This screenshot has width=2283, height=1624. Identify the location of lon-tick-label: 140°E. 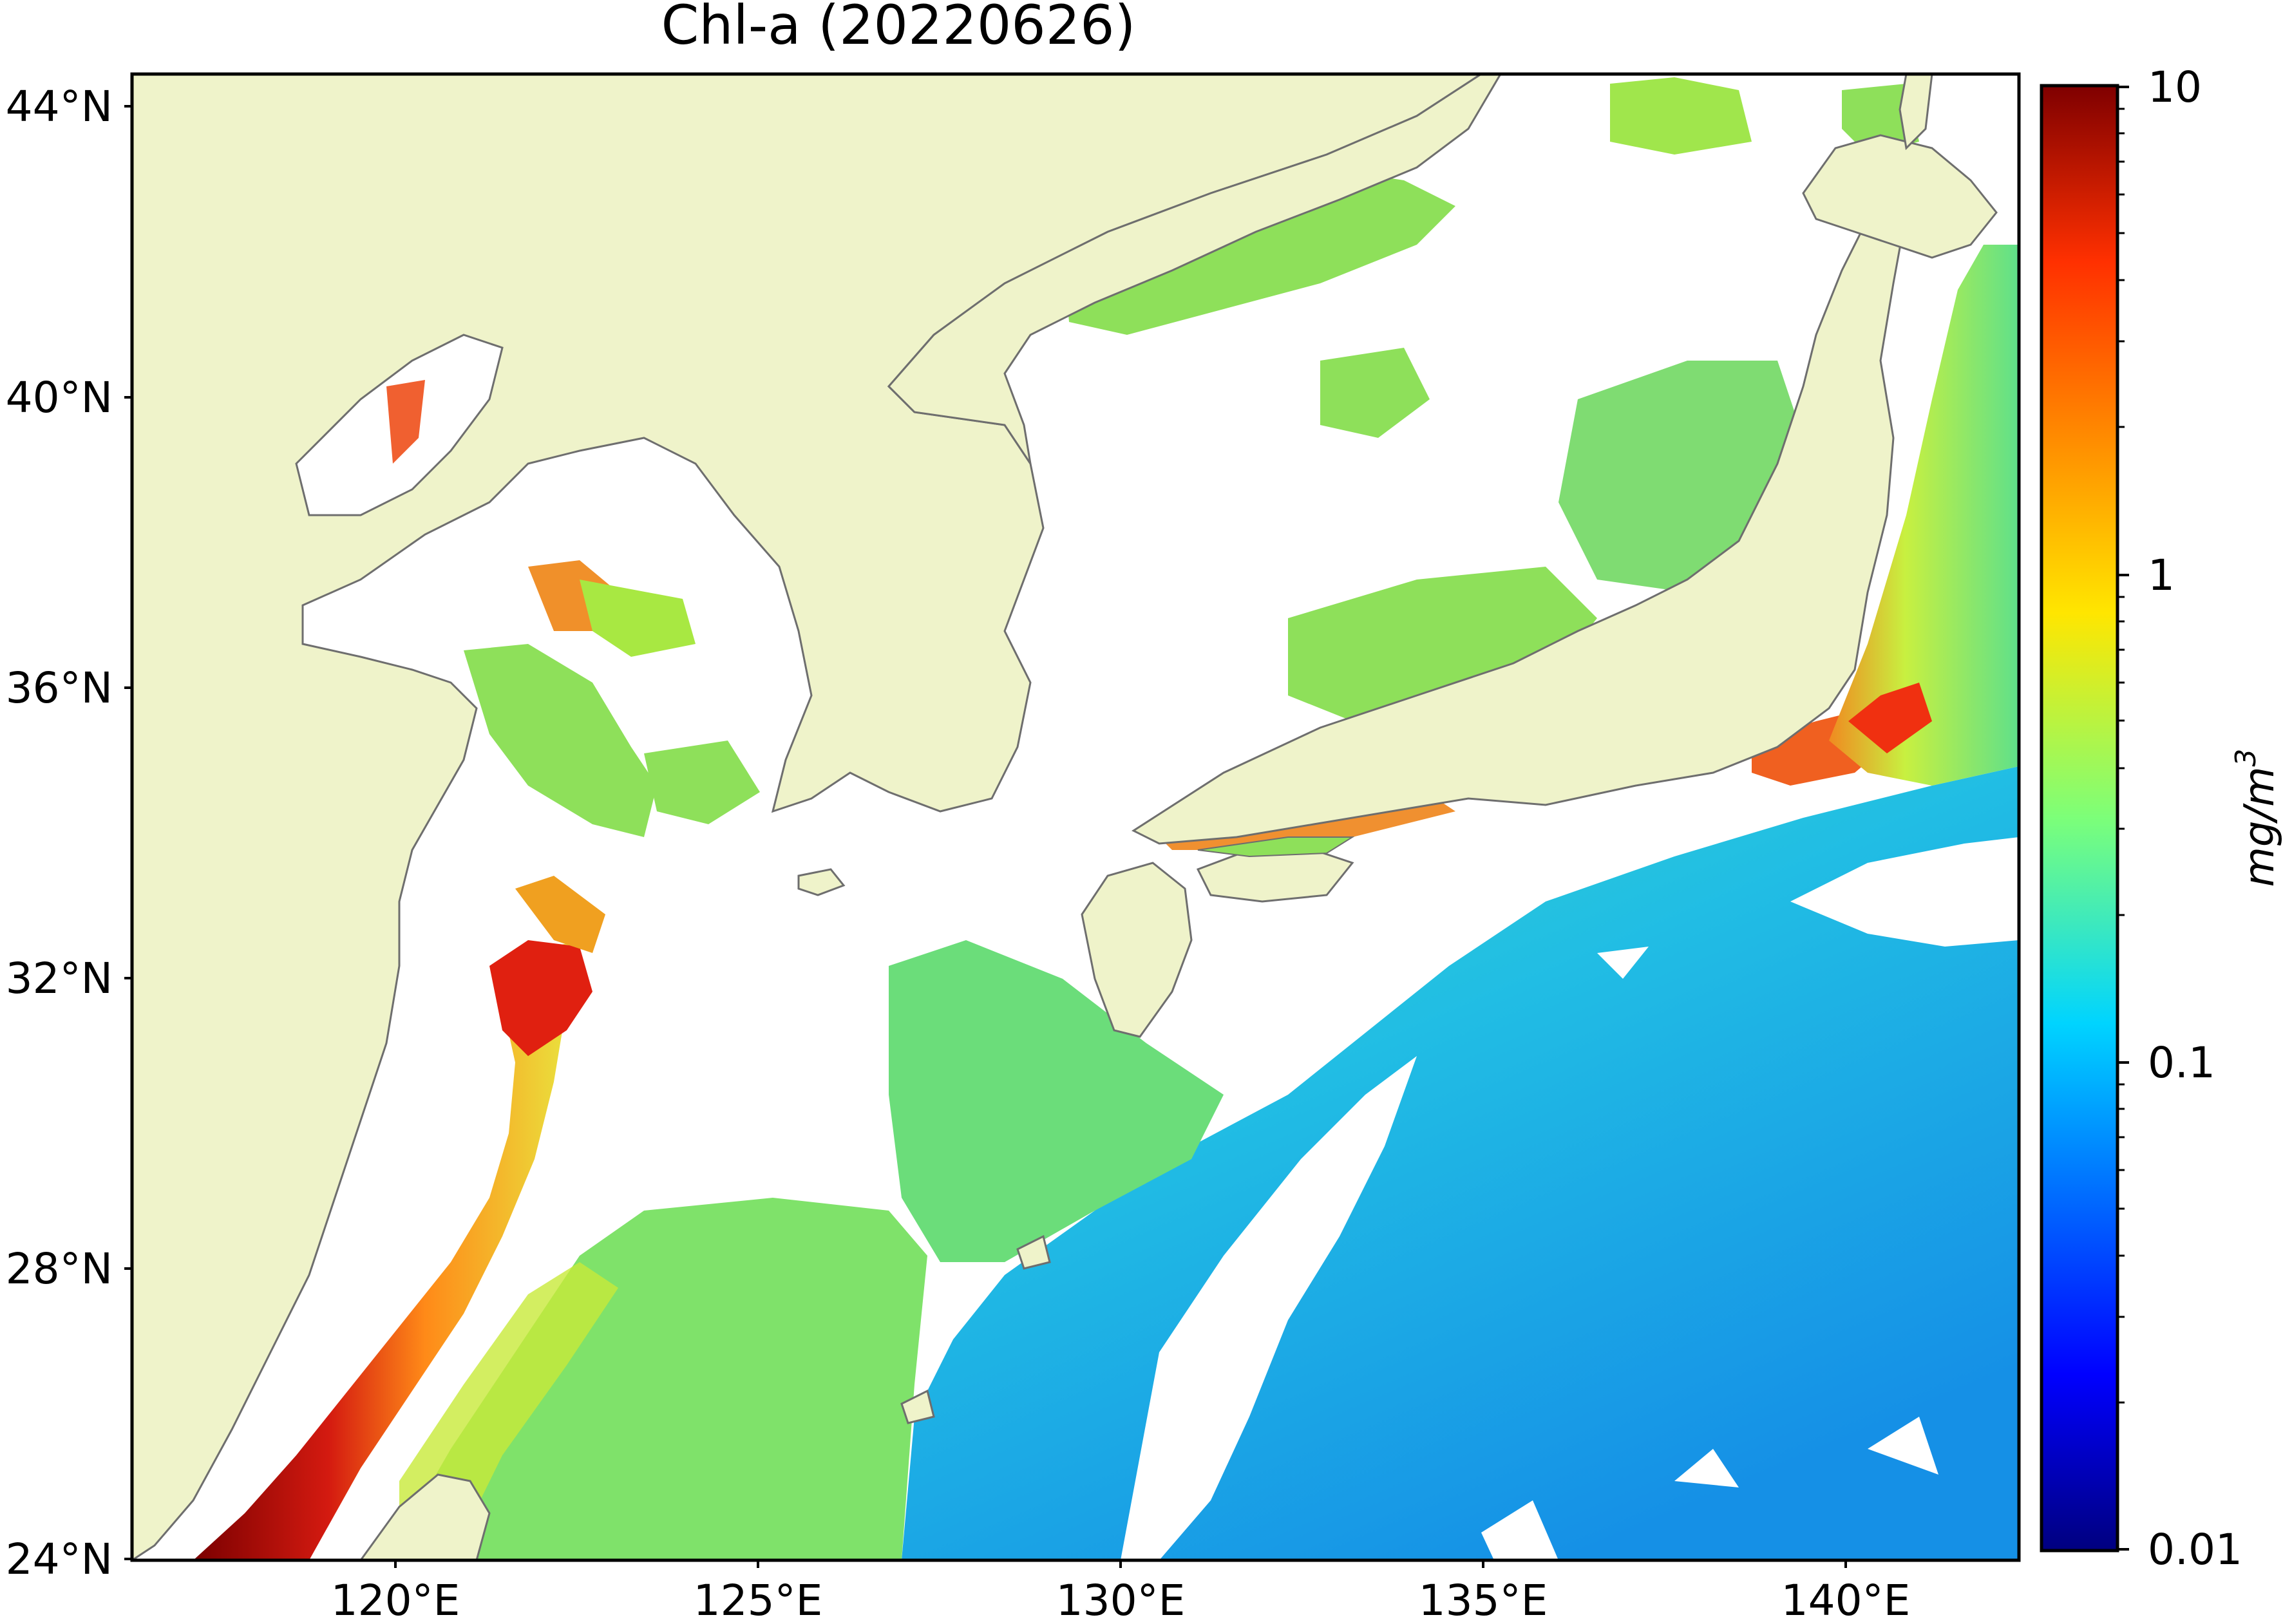
(1846, 1600).